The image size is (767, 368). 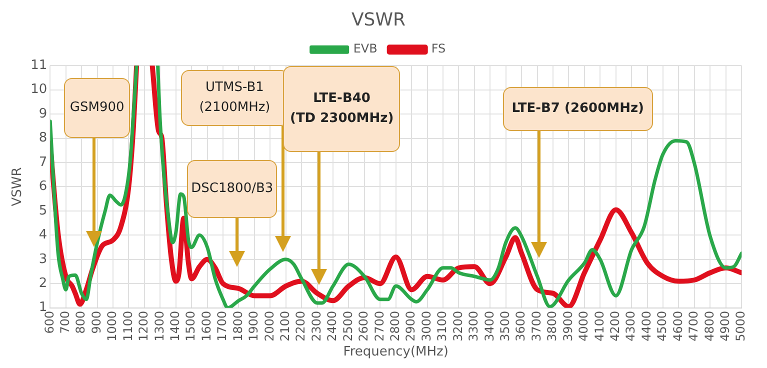 What do you see at coordinates (567, 326) in the screenshot?
I see `x-tick-label: 3900` at bounding box center [567, 326].